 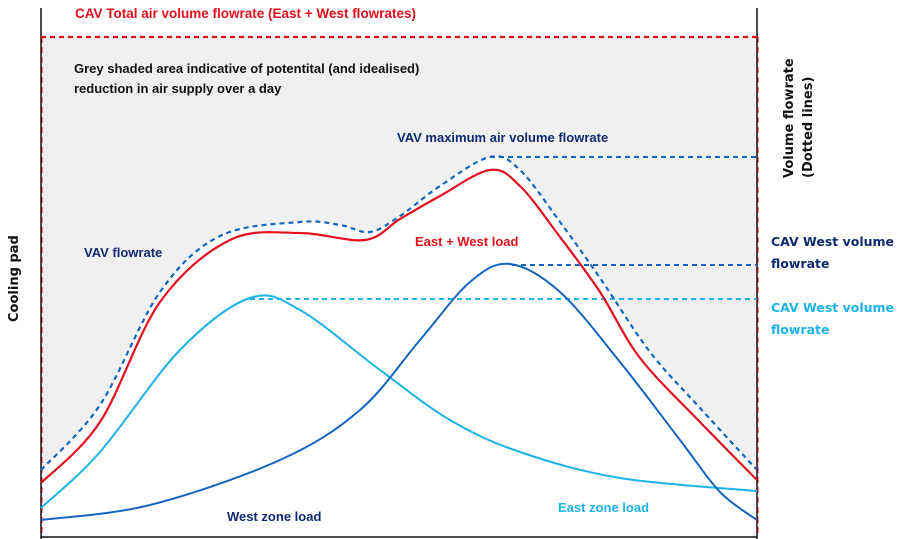 I want to click on east-zone-load-label: East zone load, so click(x=604, y=507).